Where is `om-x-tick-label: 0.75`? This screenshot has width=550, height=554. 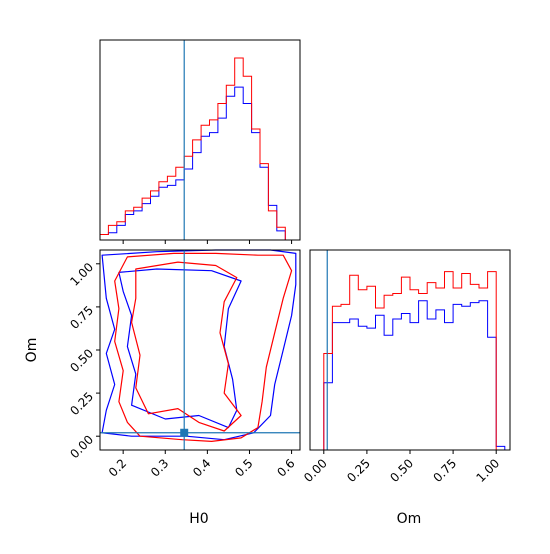
om-x-tick-label: 0.75 is located at coordinates (444, 470).